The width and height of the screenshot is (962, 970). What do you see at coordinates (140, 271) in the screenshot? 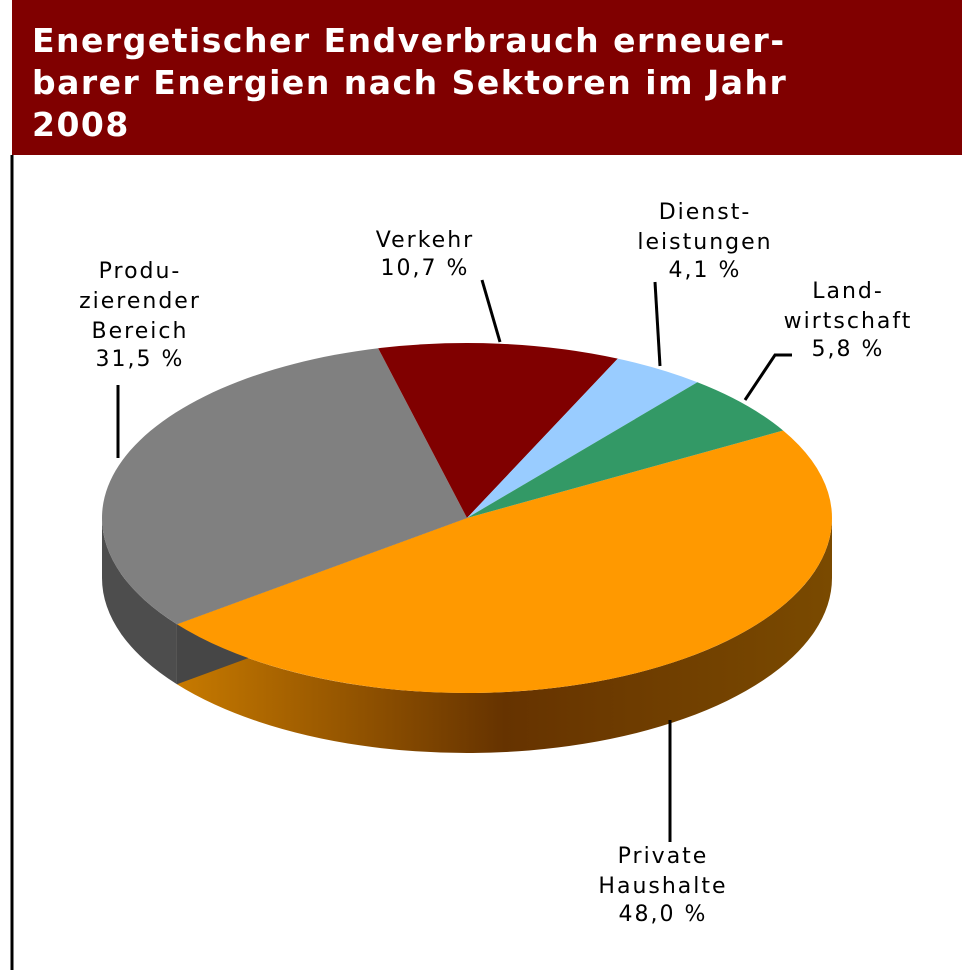
I see `slice-label: Produ-` at bounding box center [140, 271].